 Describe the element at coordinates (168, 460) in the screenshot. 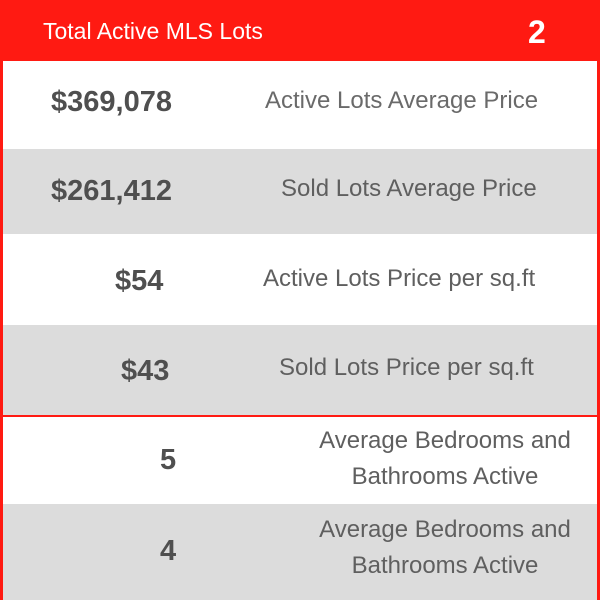

I see `stat-value: 5` at that location.